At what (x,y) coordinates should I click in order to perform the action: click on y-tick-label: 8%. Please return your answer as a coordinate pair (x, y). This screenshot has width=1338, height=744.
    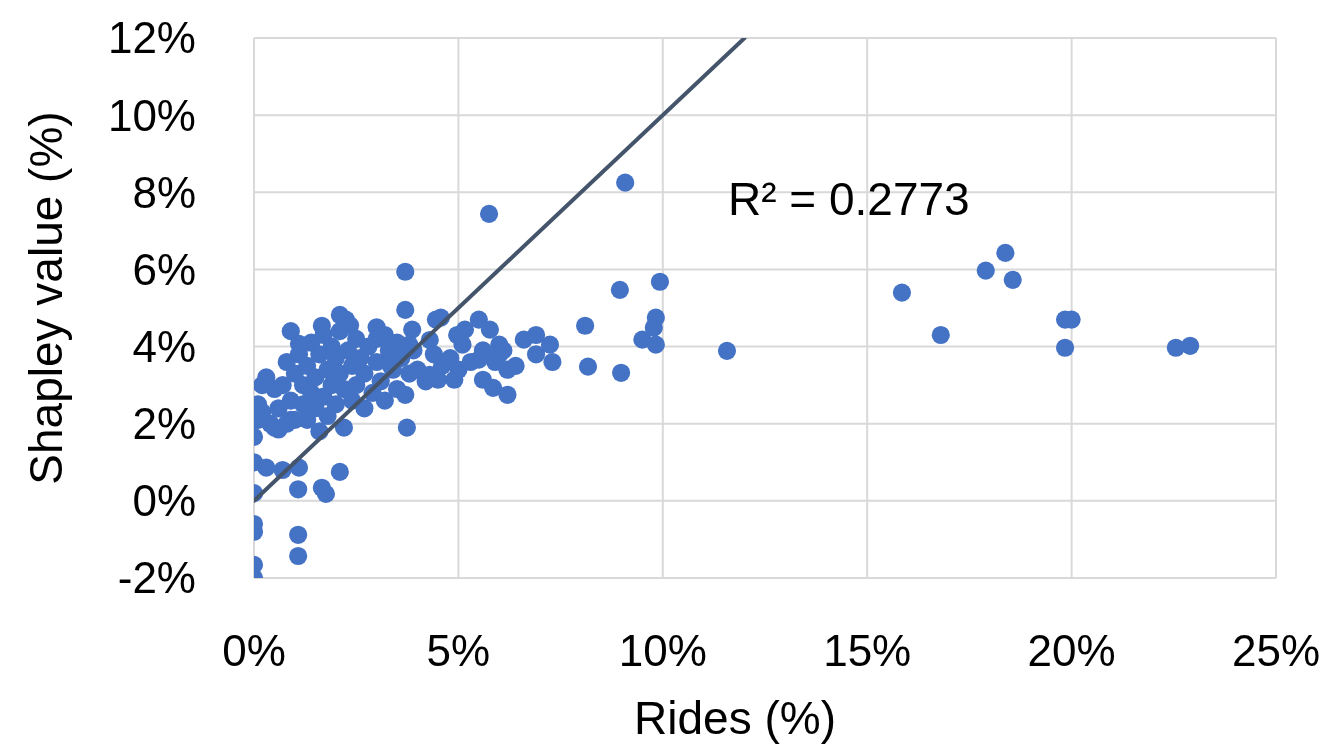
    Looking at the image, I should click on (164, 192).